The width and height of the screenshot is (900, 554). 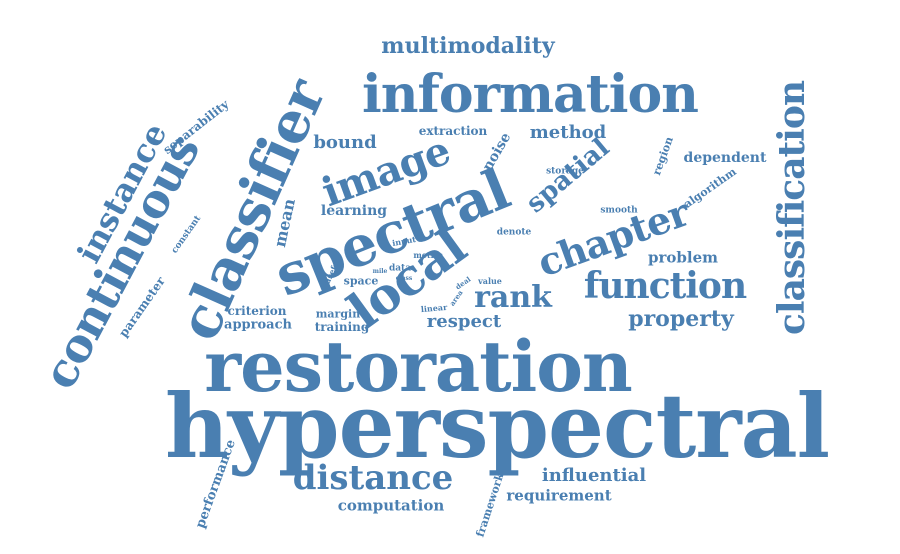 I want to click on word-margin: margin, so click(x=338, y=314).